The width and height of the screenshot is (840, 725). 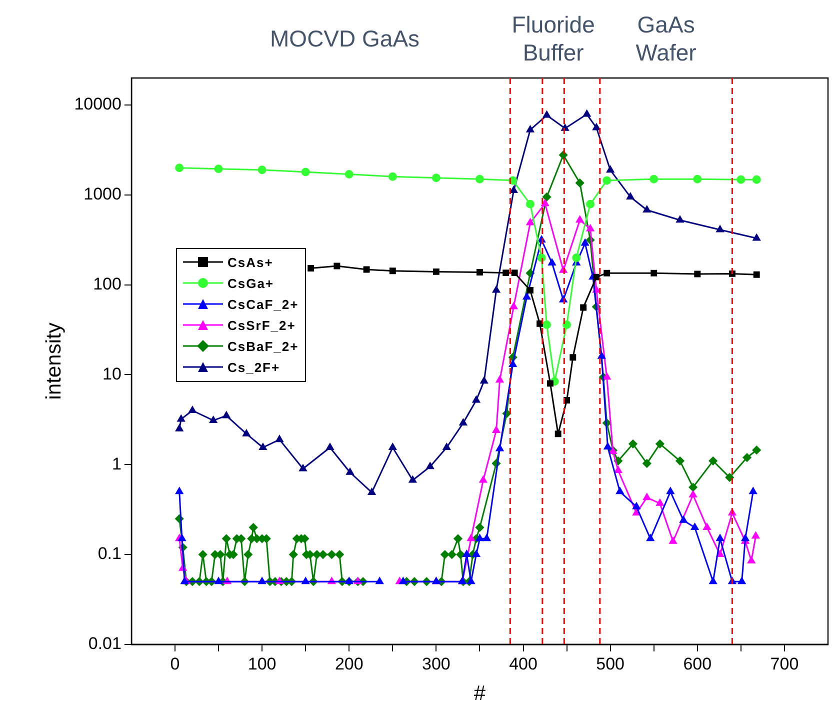 I want to click on legend-label: CsGa+, so click(x=250, y=283).